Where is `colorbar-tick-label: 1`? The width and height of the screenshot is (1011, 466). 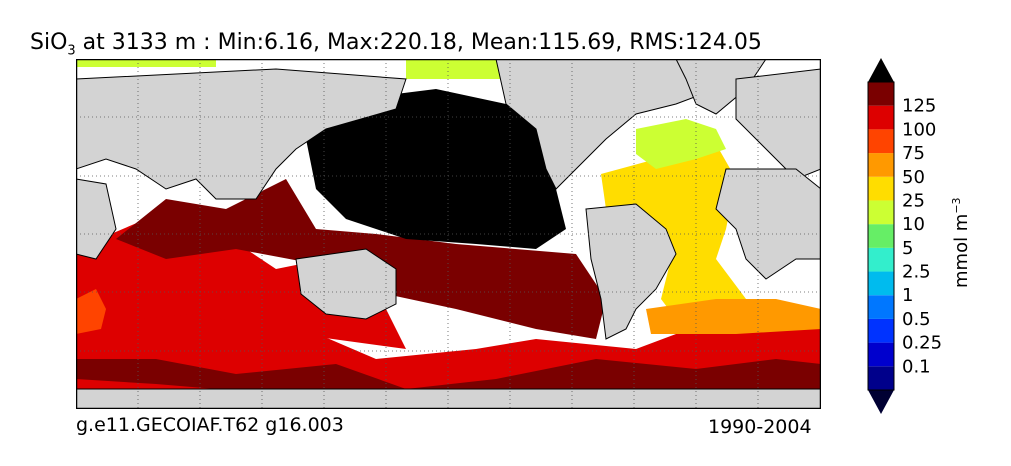 colorbar-tick-label: 1 is located at coordinates (907, 295).